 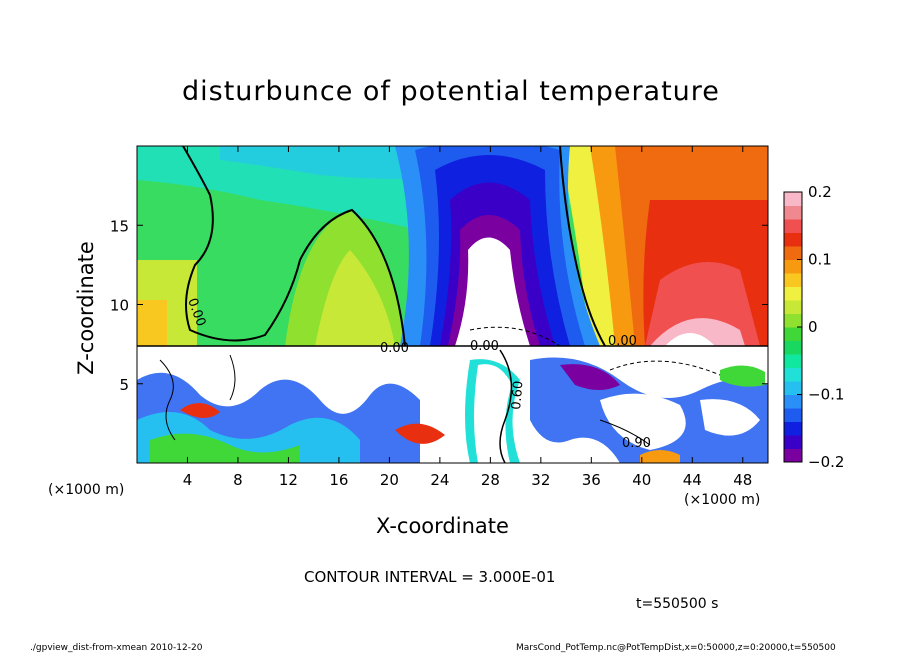 I want to click on x-tick-label: 20, so click(x=389, y=480).